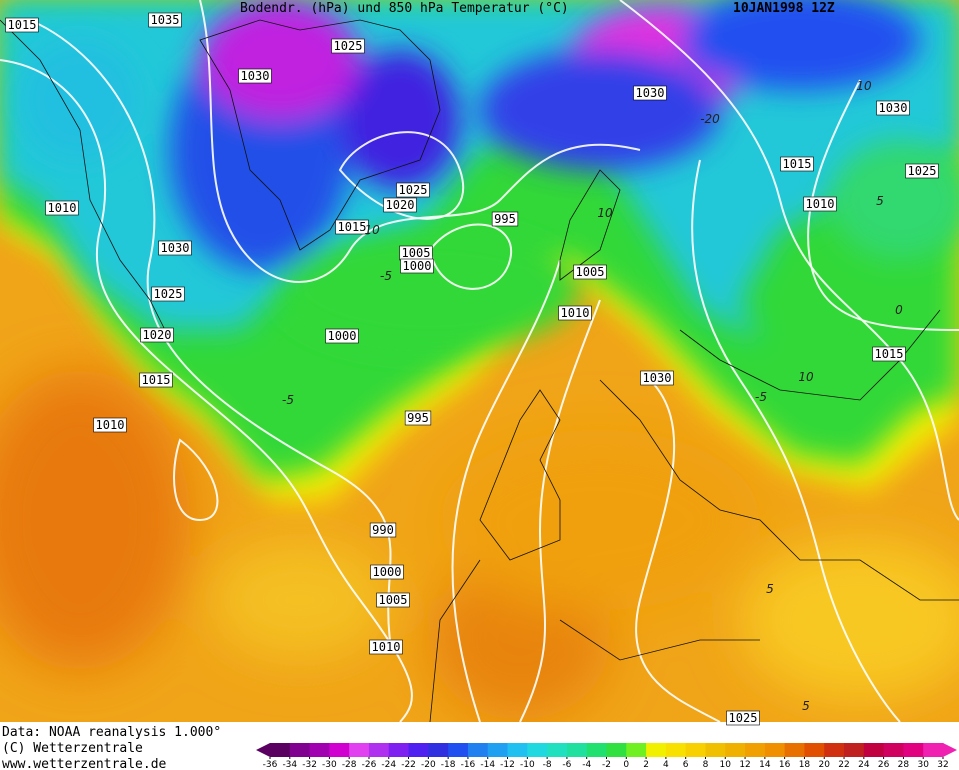  What do you see at coordinates (942, 765) in the screenshot?
I see `colorbar-tick-label: 32` at bounding box center [942, 765].